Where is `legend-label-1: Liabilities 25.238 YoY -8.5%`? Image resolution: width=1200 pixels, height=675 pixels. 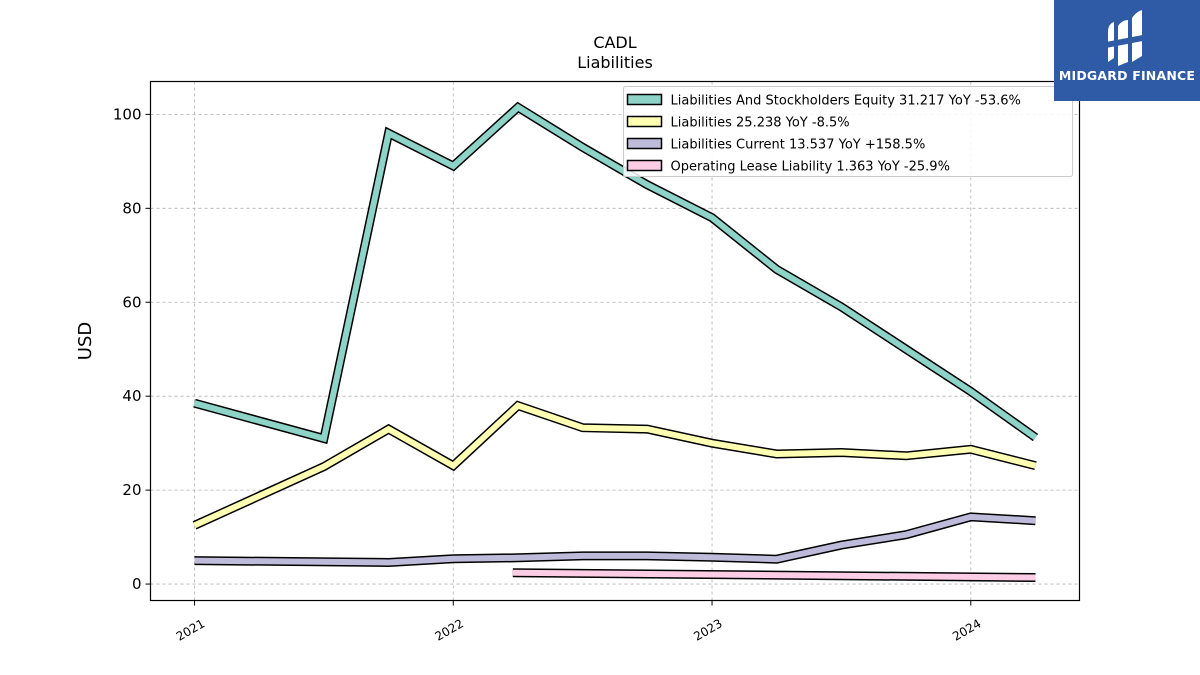
legend-label-1: Liabilities 25.238 YoY -8.5% is located at coordinates (760, 123).